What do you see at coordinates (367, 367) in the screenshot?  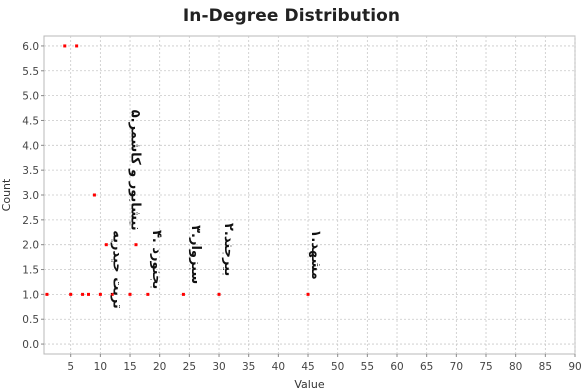 I see `x-tick-label: 55` at bounding box center [367, 367].